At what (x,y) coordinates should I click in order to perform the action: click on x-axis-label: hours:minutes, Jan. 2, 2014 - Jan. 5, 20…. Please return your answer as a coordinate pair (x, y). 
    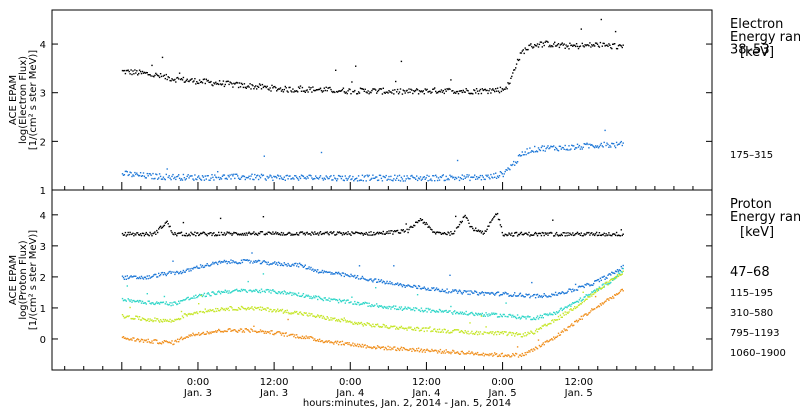
    Looking at the image, I should click on (407, 403).